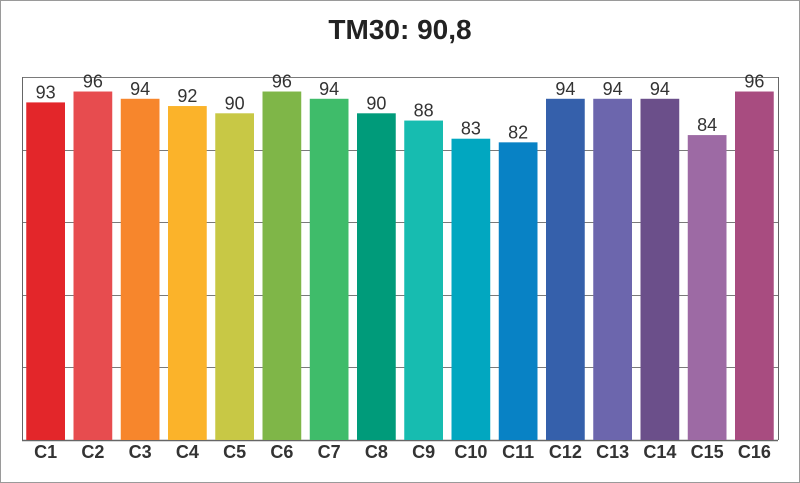 The image size is (800, 483). What do you see at coordinates (707, 287) in the screenshot?
I see `bar-c15` at bounding box center [707, 287].